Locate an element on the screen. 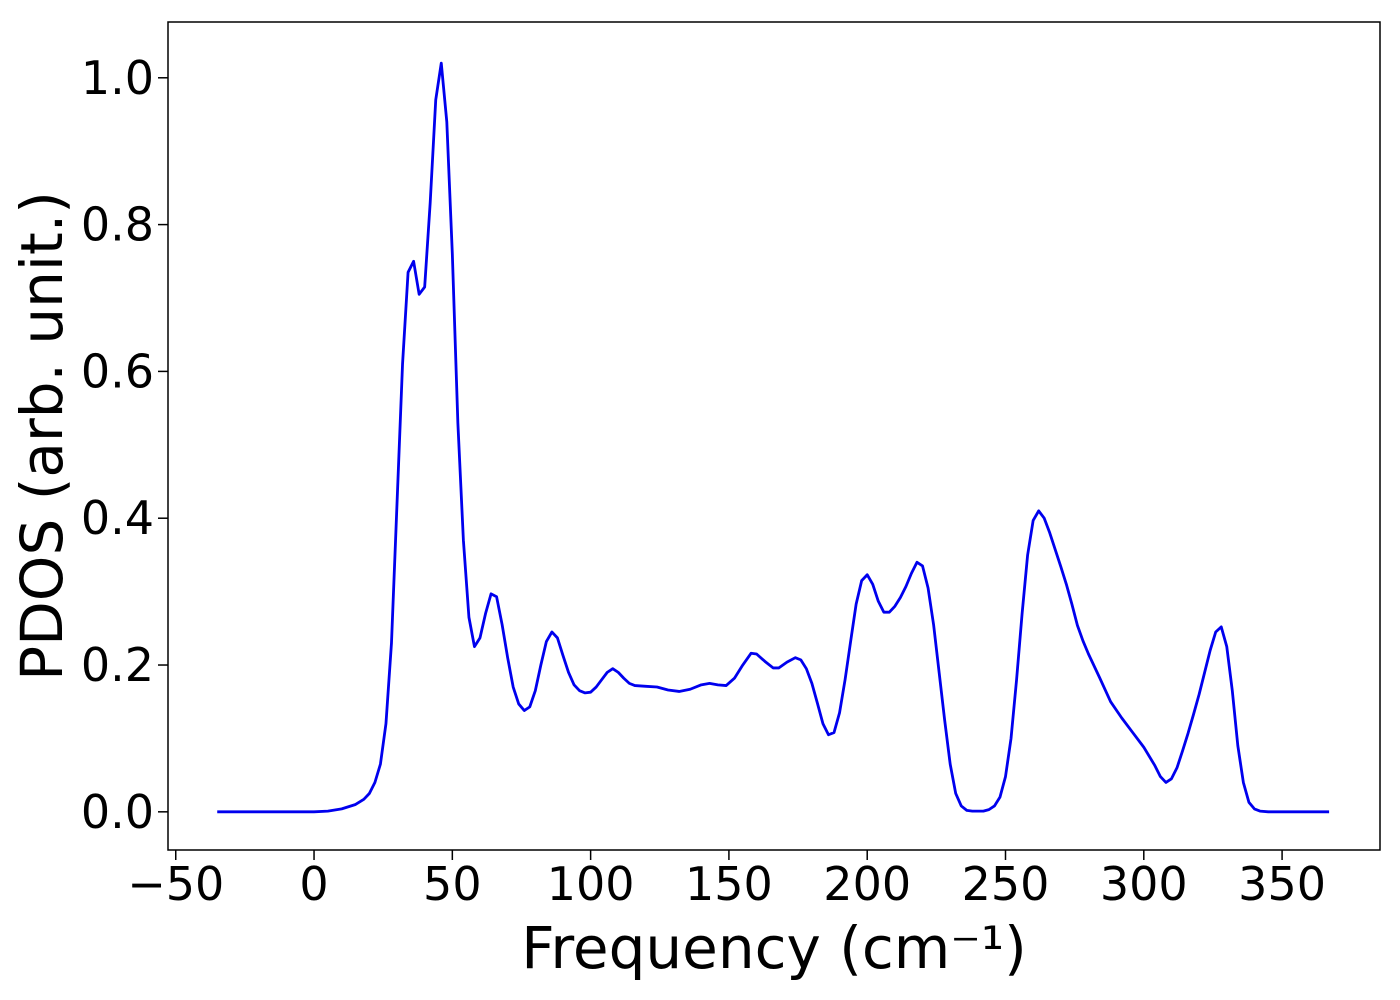 The image size is (1400, 1000). y-tick-label: 1.0 is located at coordinates (117, 78).